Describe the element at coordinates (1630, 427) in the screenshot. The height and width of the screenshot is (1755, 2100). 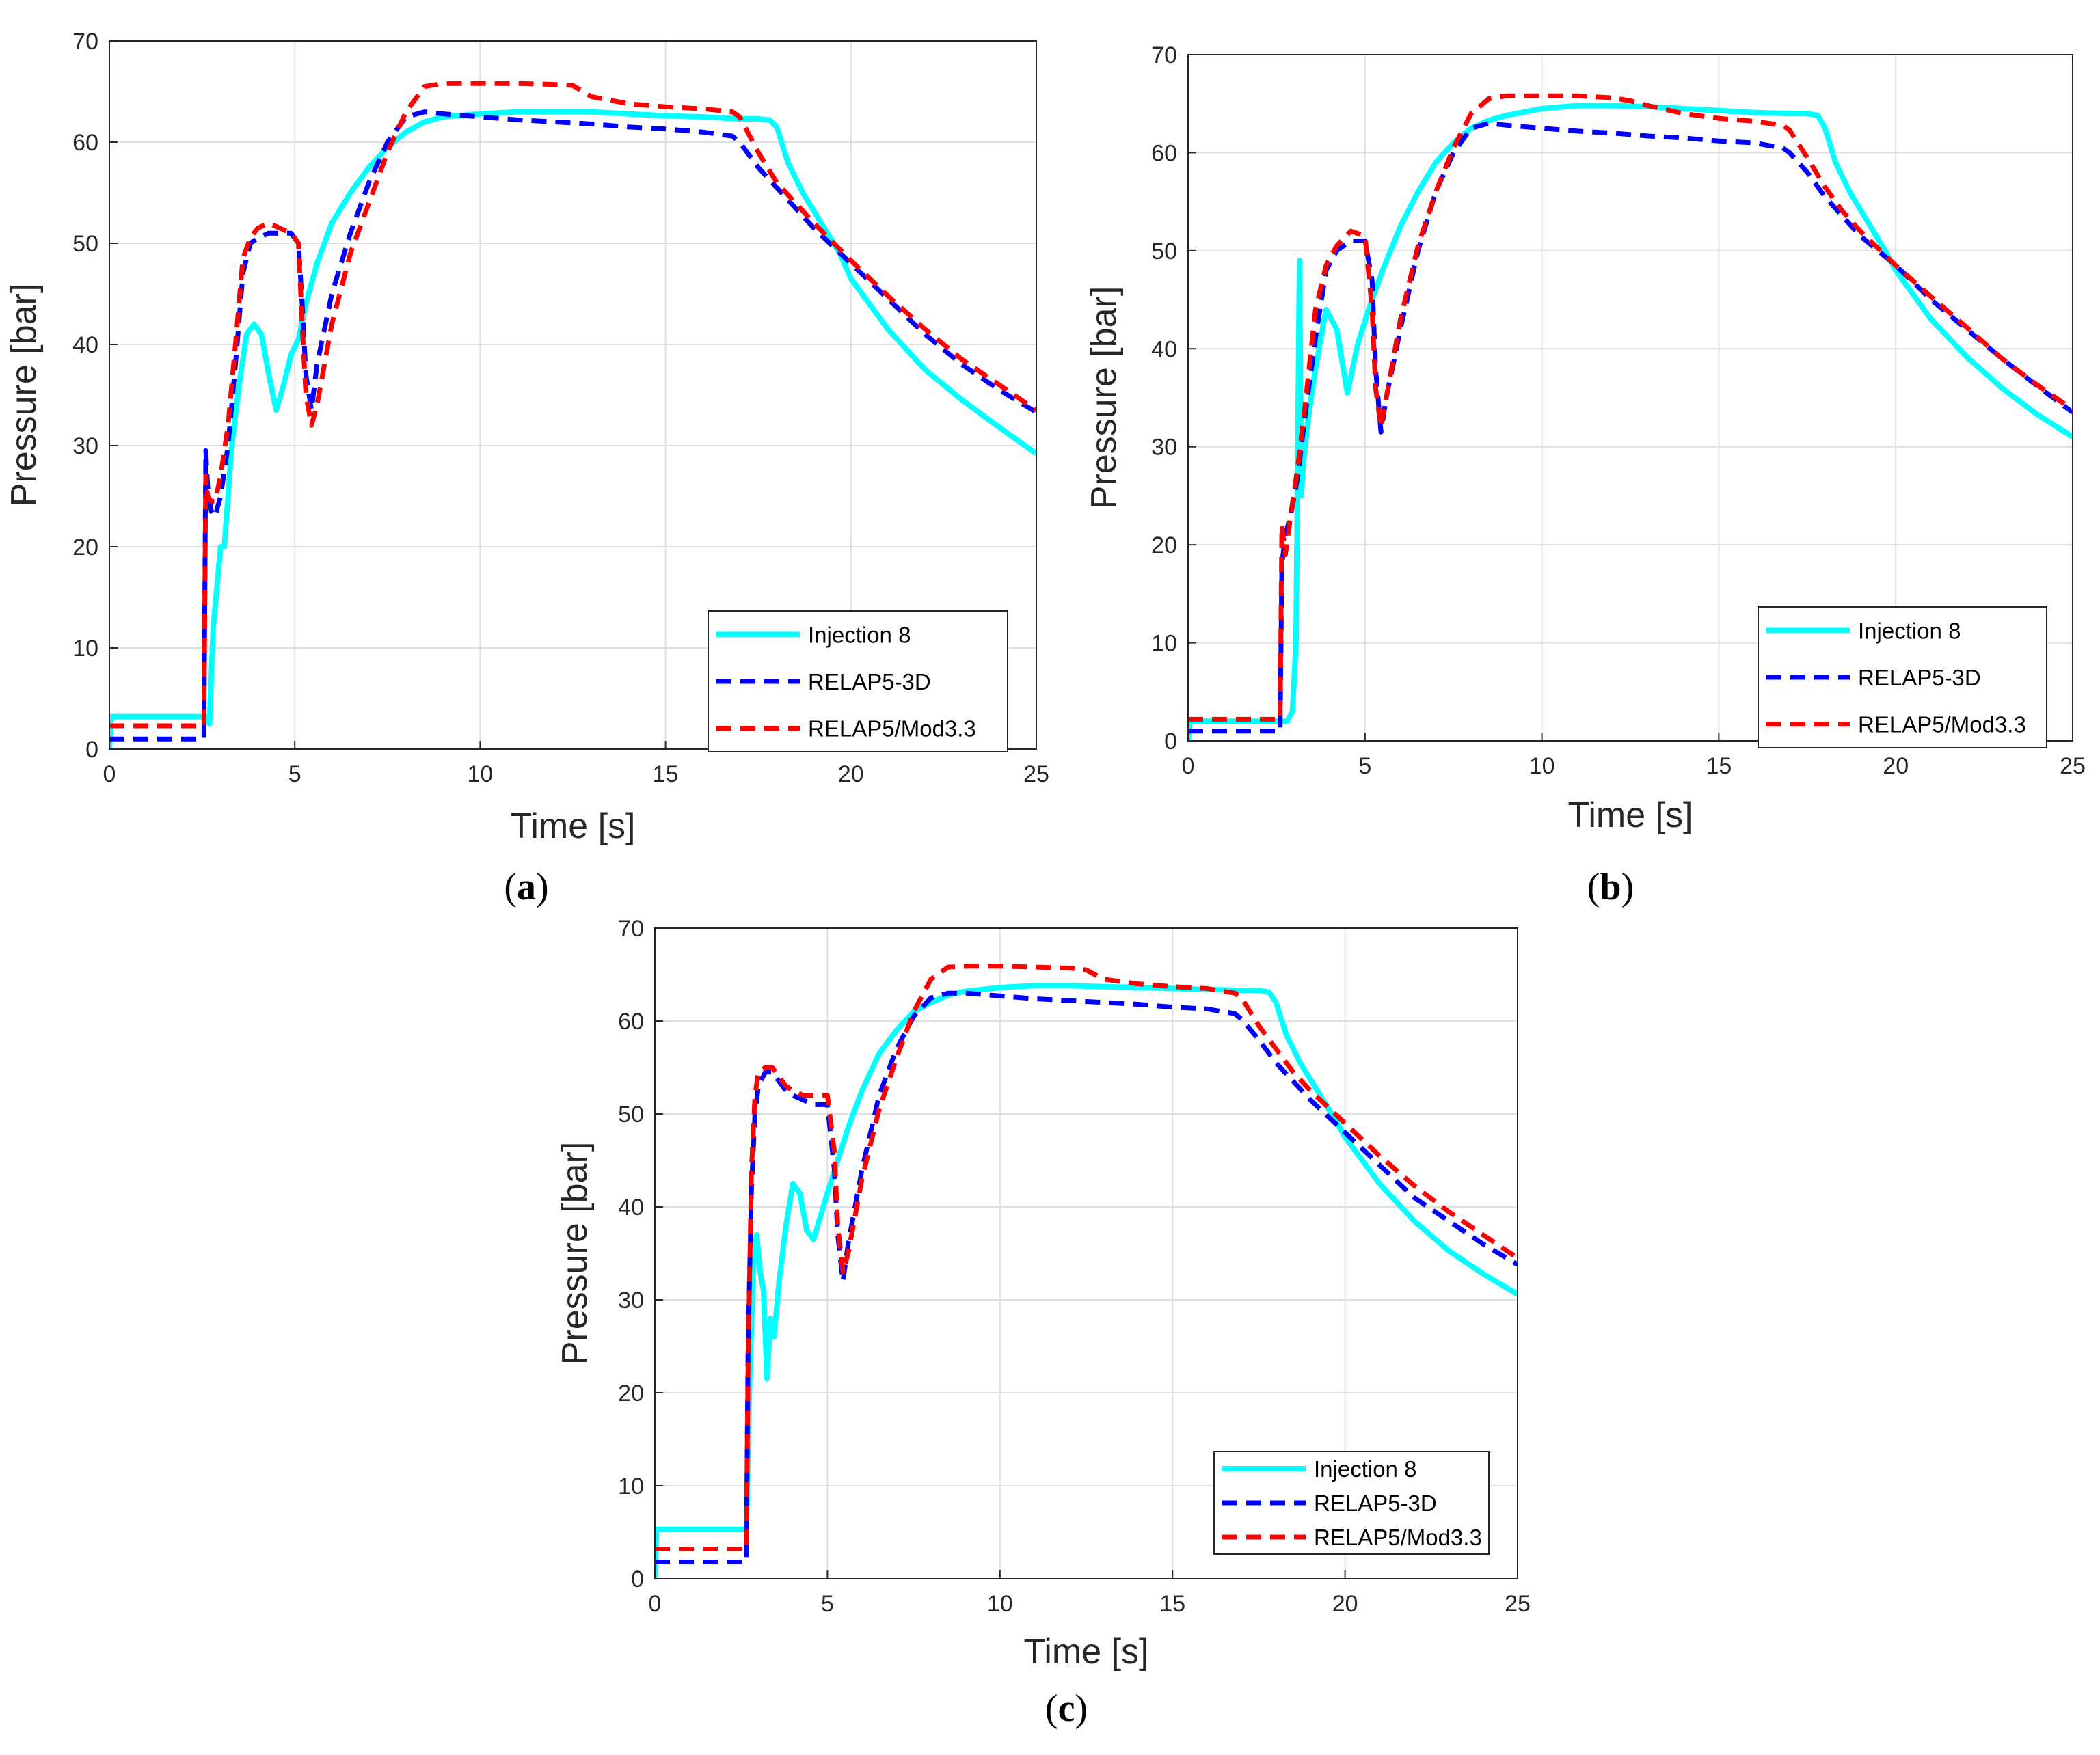
I see `series-line-relap5-3d-b` at that location.